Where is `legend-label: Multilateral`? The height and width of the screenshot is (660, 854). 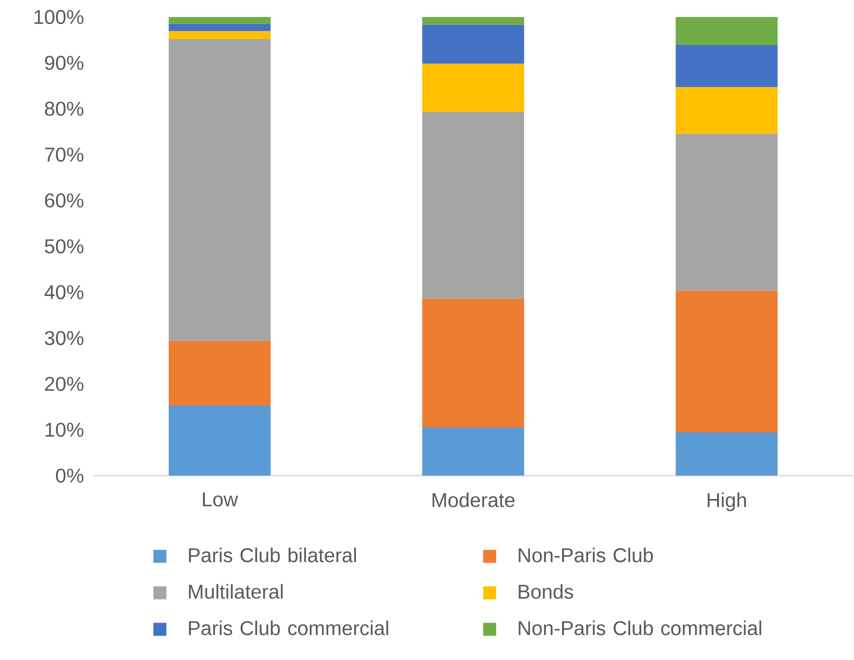 legend-label: Multilateral is located at coordinates (236, 592).